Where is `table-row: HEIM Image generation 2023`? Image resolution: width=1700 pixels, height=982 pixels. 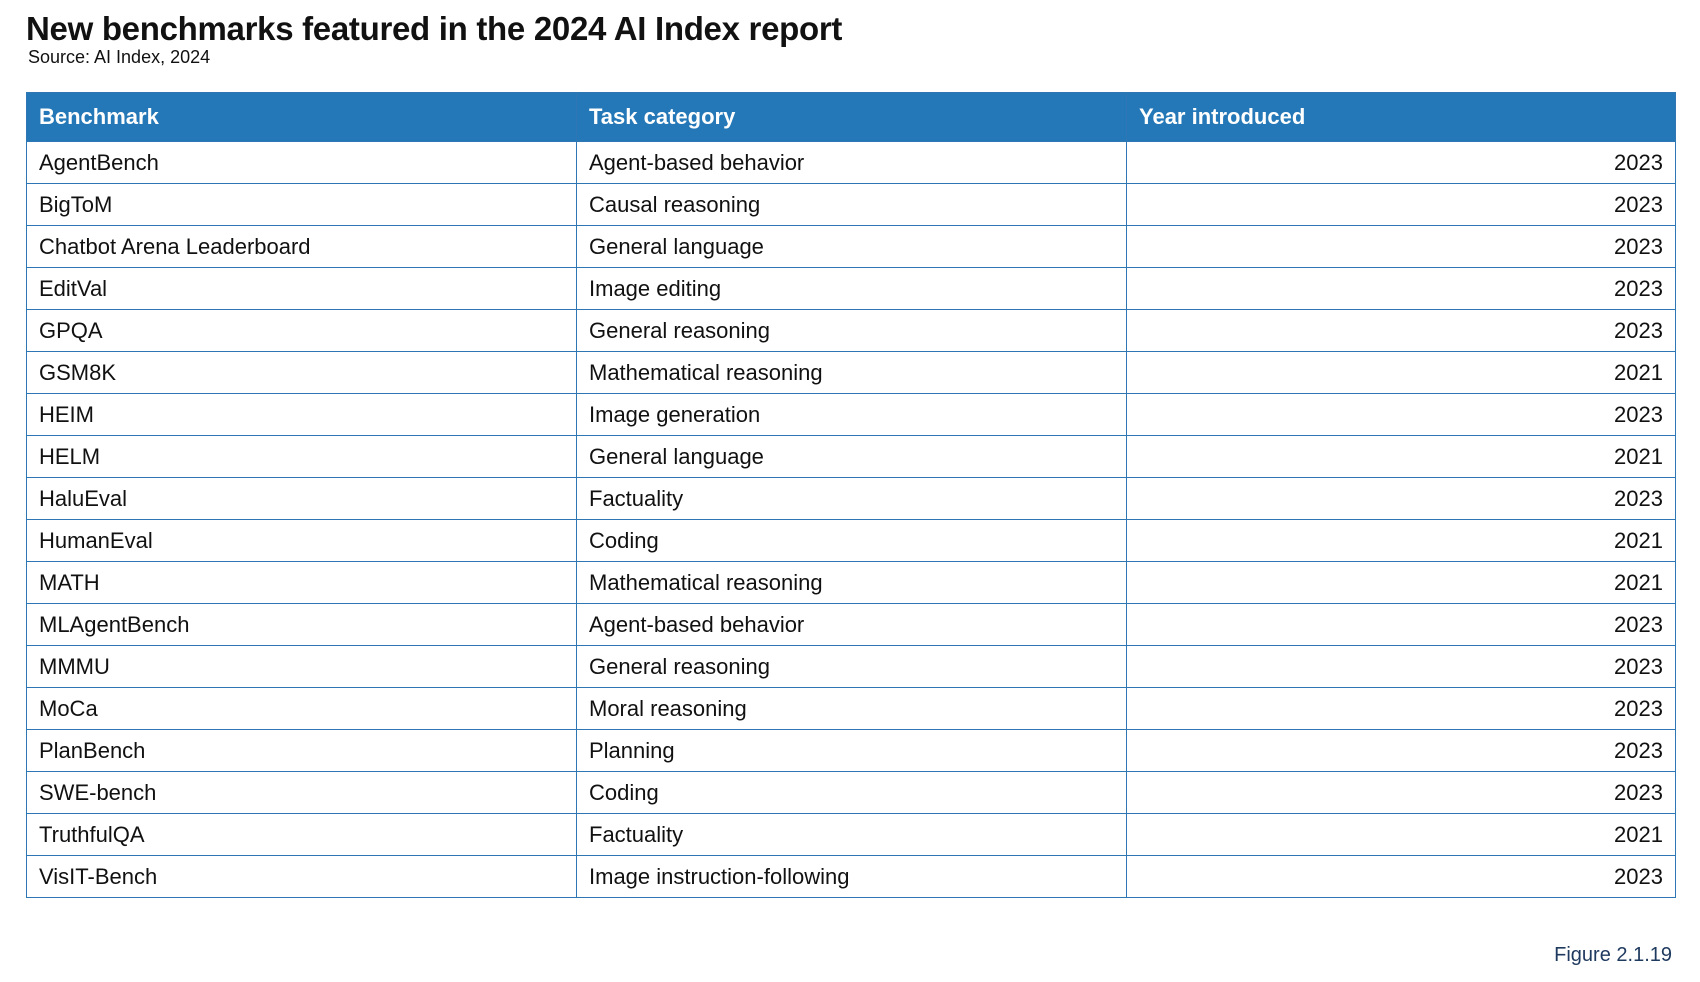
table-row: HEIM Image generation 2023 is located at coordinates (851, 414).